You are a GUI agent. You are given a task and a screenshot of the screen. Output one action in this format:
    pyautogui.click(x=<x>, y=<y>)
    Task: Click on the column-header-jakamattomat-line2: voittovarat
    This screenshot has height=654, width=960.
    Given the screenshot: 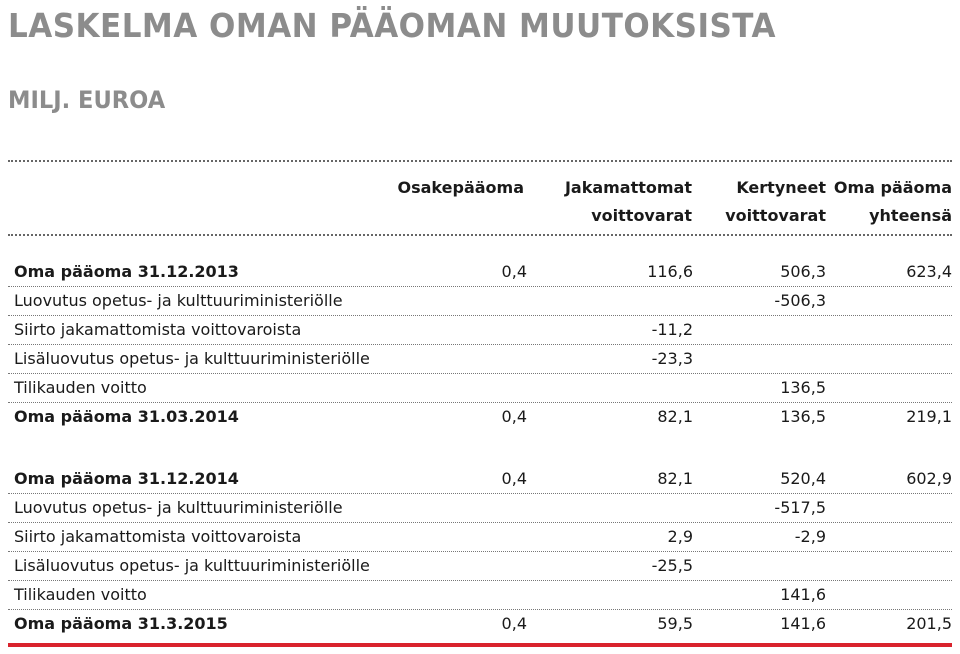 What is the action you would take?
    pyautogui.click(x=641, y=215)
    